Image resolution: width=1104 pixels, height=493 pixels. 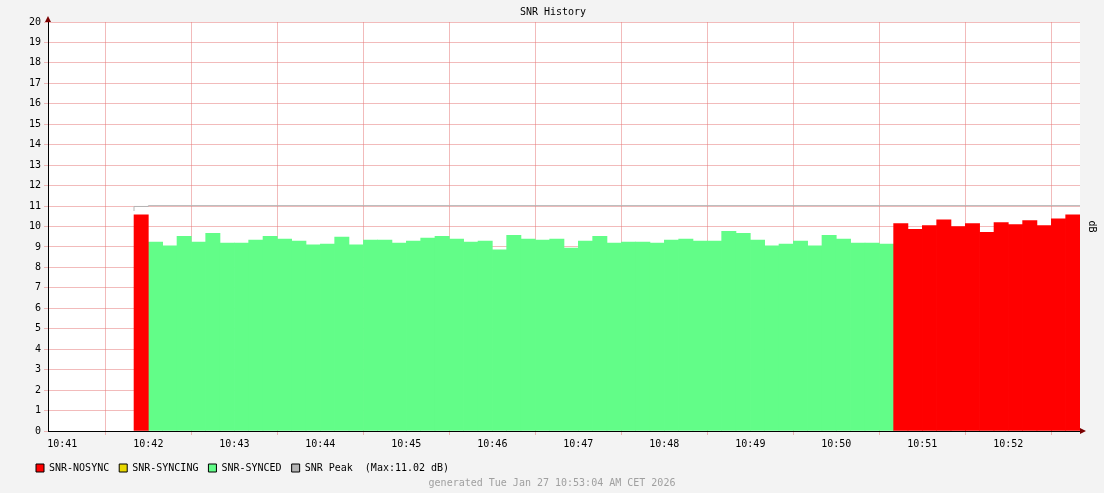 What do you see at coordinates (406, 443) in the screenshot?
I see `x-tick-label: 10:45` at bounding box center [406, 443].